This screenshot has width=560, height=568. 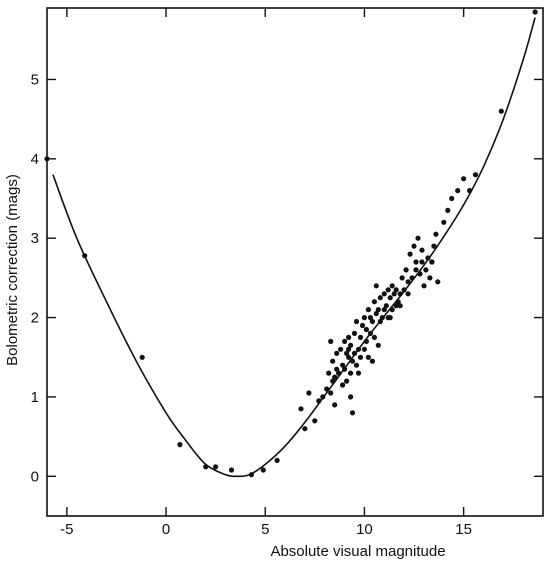 What do you see at coordinates (357, 551) in the screenshot?
I see `x-axis-title: Absolute visual magnitude` at bounding box center [357, 551].